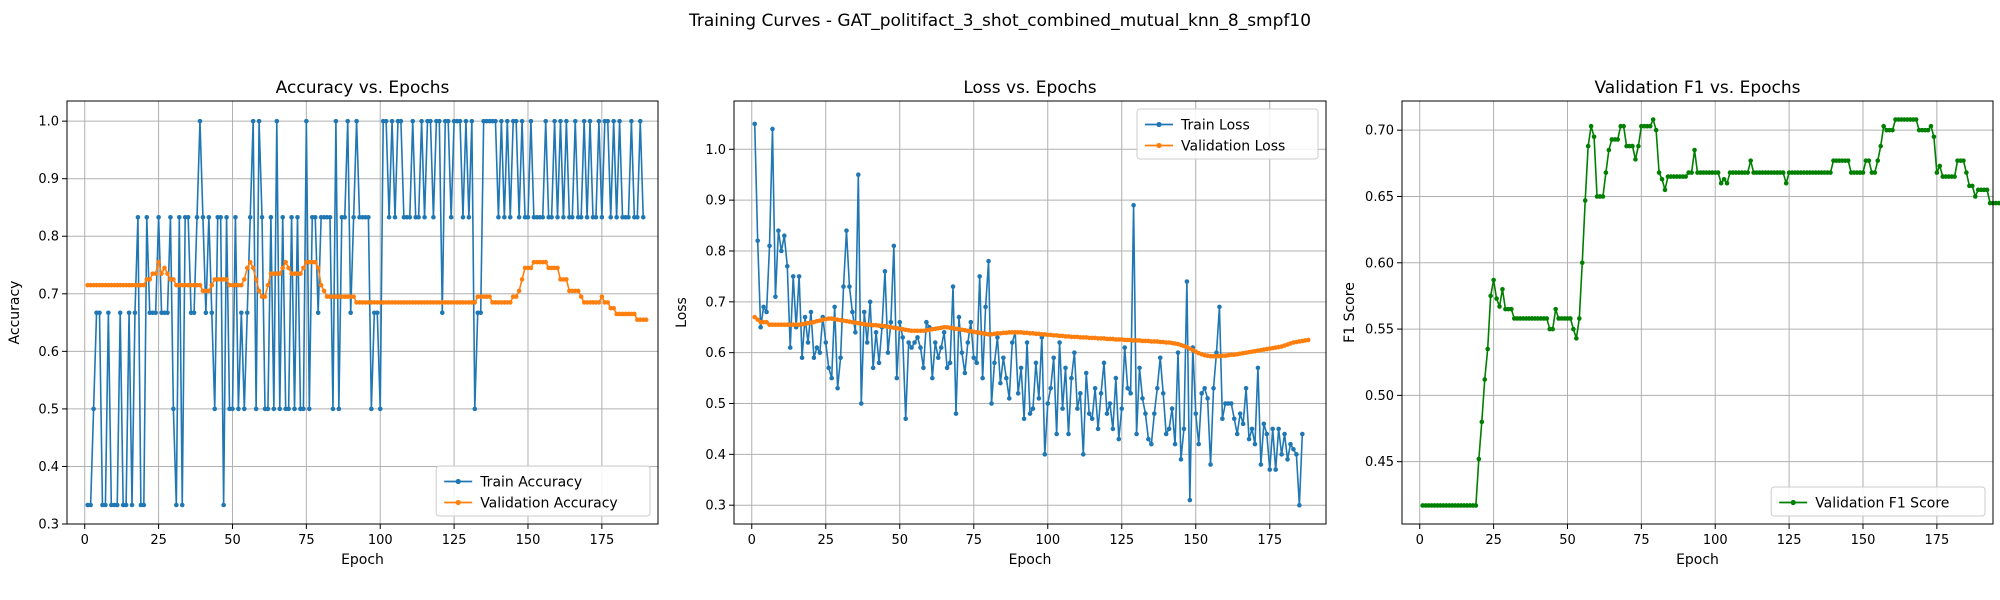  I want to click on chart-1-legend-label: Train Accuracy, so click(530, 483).